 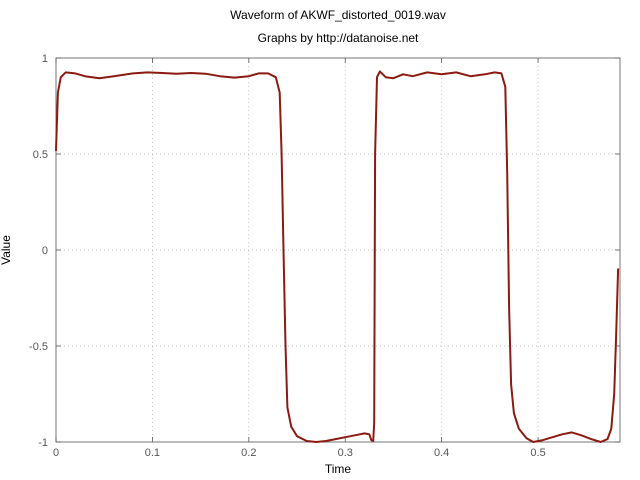 I want to click on x-tick-label: 0, so click(x=56, y=453).